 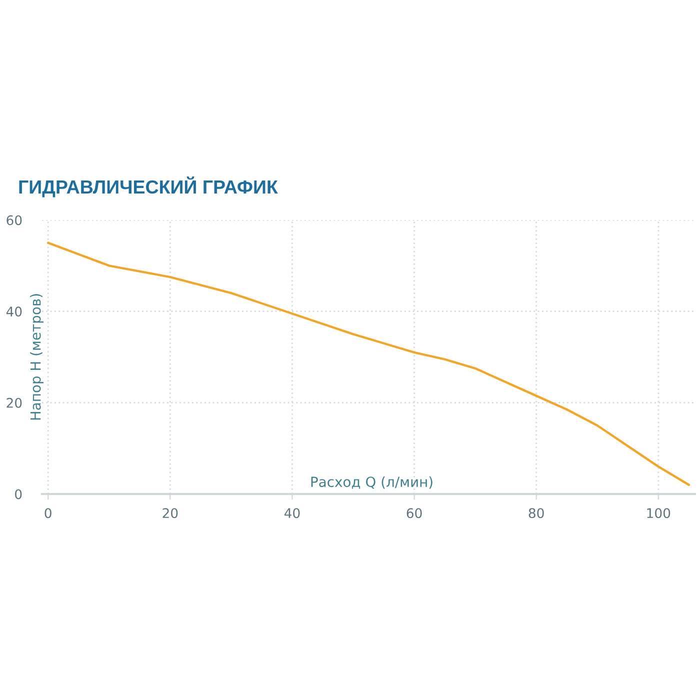 What do you see at coordinates (14, 220) in the screenshot?
I see `y-tick-label: 60` at bounding box center [14, 220].